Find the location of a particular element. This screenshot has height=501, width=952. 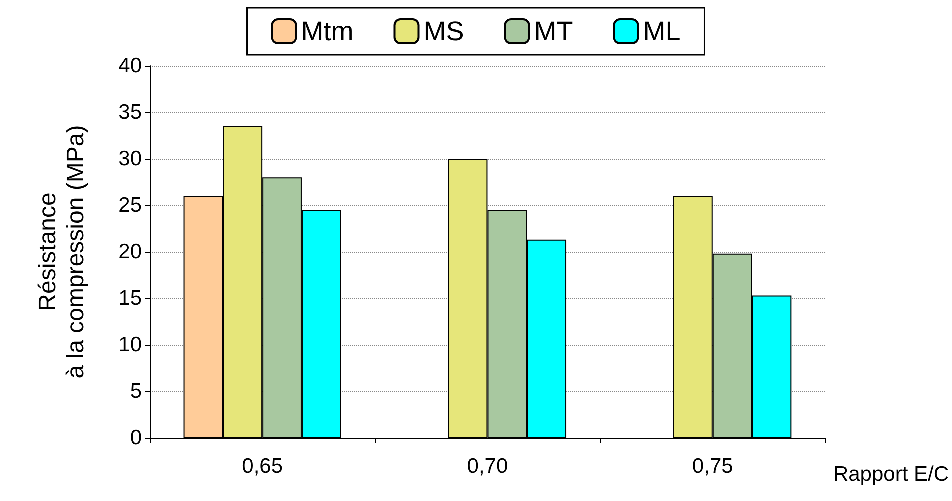

y-tick-label: 20 is located at coordinates (130, 252).